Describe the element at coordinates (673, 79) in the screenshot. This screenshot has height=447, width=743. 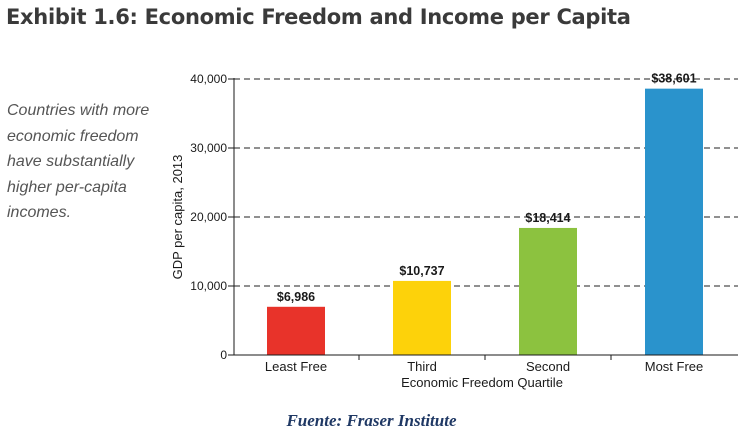
I see `bar-value-label: $38,601` at that location.